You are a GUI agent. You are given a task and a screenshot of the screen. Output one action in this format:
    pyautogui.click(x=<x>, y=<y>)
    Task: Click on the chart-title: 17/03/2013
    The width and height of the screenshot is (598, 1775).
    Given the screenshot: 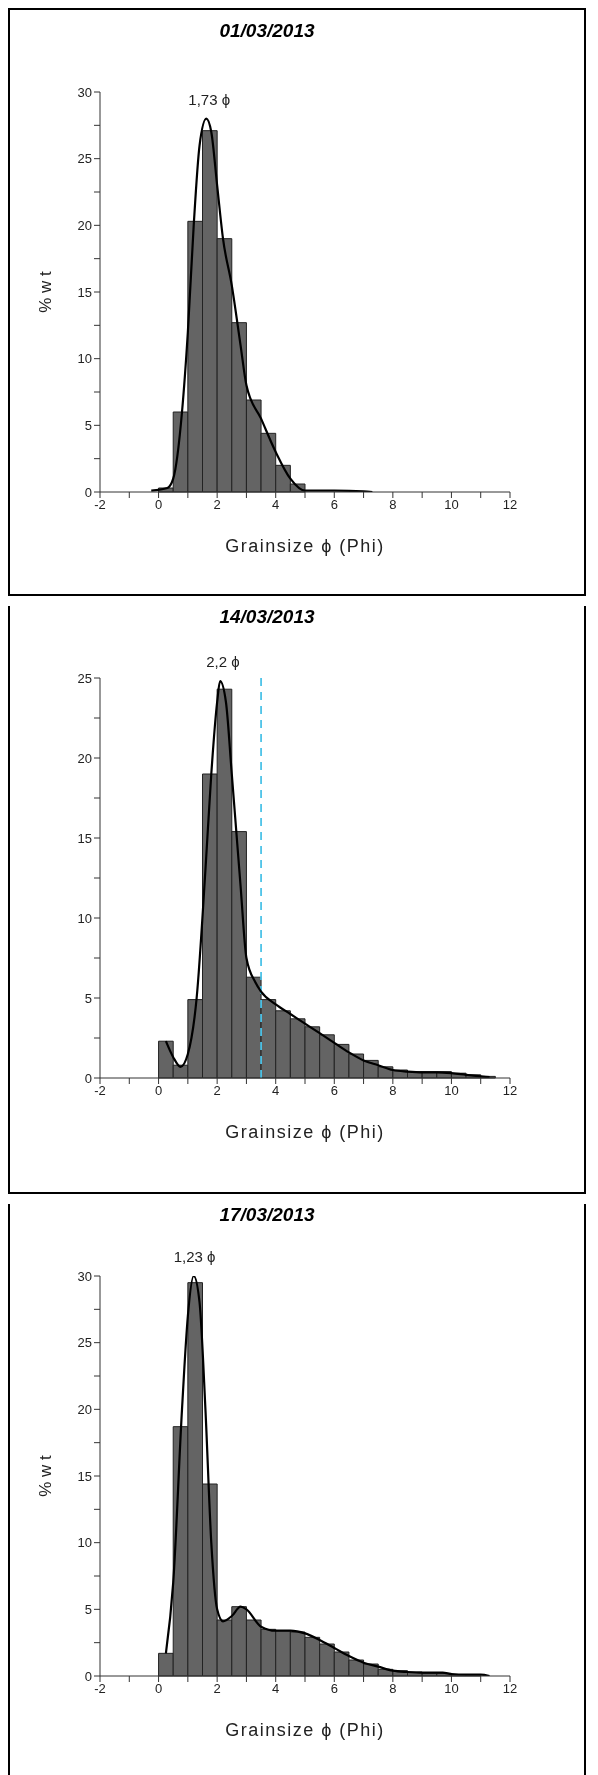 What is the action you would take?
    pyautogui.click(x=267, y=1215)
    